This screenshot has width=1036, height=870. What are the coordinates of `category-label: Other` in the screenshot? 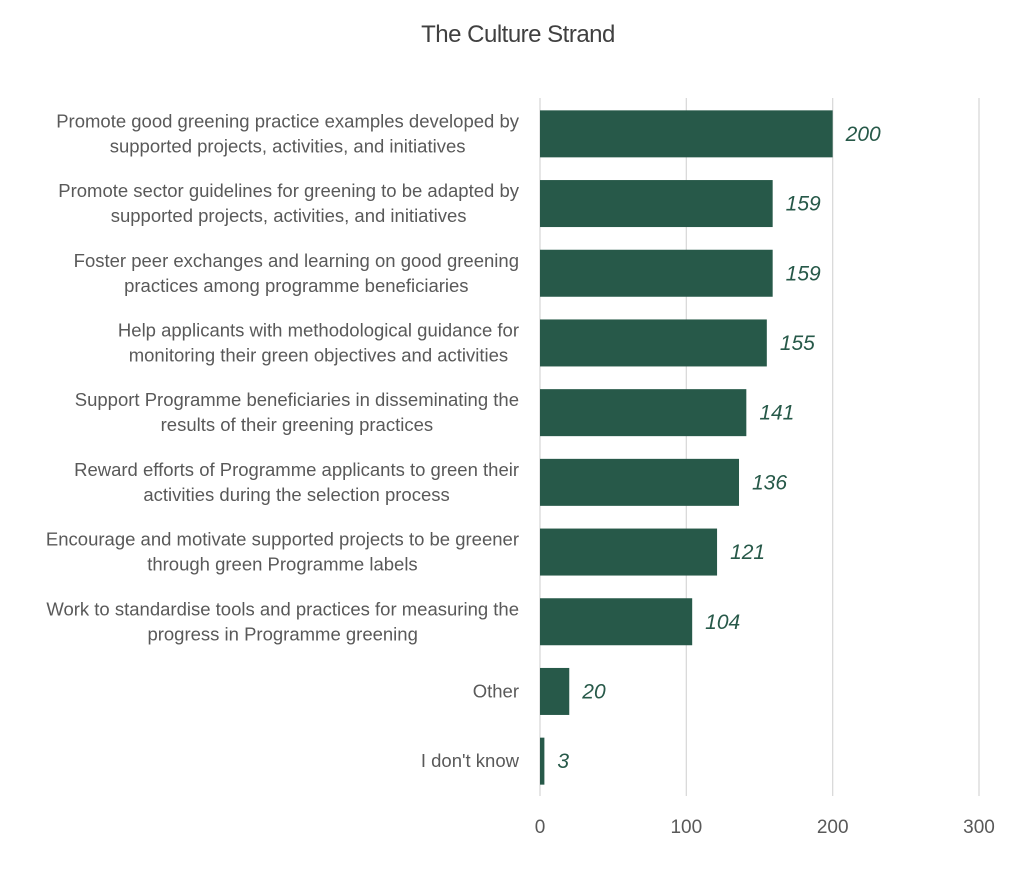 It's located at (496, 690).